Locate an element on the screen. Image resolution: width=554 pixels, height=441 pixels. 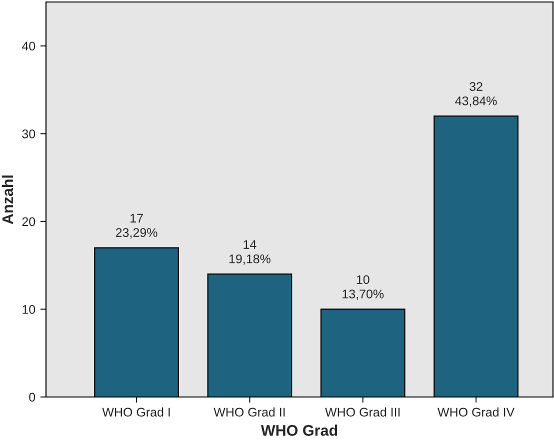
y-tick-label: 0 is located at coordinates (32, 397).